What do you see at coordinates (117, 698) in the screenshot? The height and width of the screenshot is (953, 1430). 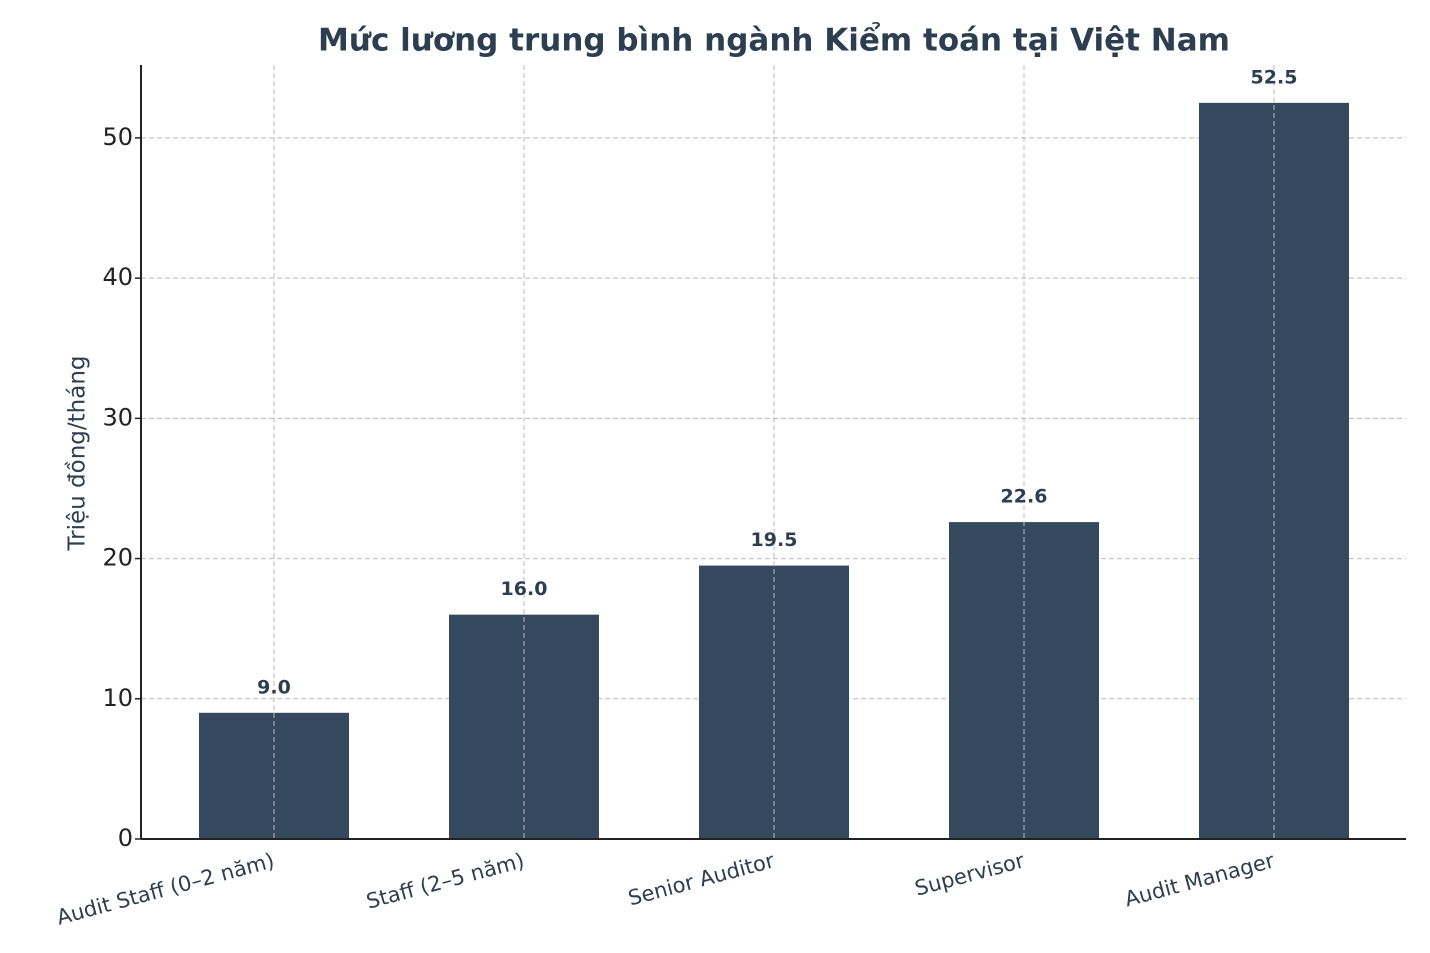 I see `y-tick-label: 10` at bounding box center [117, 698].